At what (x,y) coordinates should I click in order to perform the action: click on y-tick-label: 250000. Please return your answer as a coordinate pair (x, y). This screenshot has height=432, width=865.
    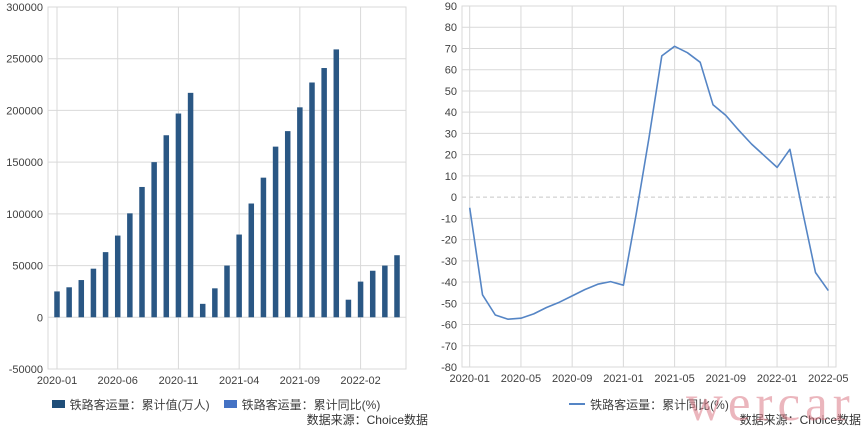
    Looking at the image, I should click on (24, 60).